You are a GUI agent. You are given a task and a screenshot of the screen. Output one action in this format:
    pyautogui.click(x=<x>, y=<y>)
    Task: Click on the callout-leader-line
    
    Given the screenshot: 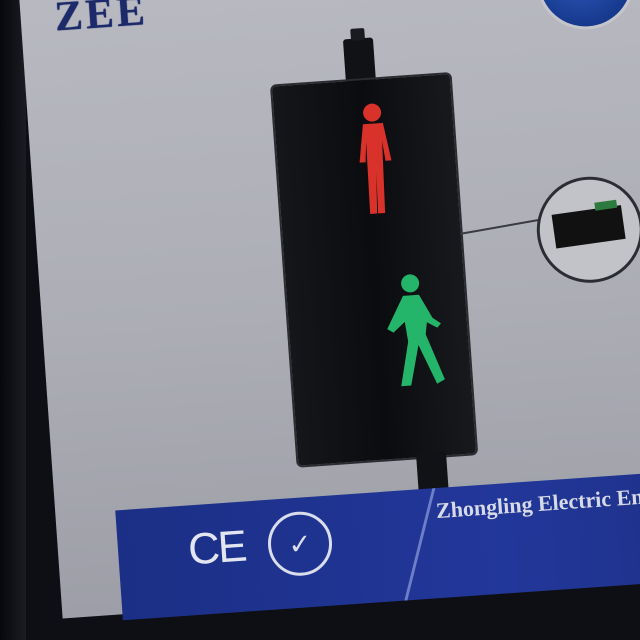 What is the action you would take?
    pyautogui.click(x=502, y=226)
    